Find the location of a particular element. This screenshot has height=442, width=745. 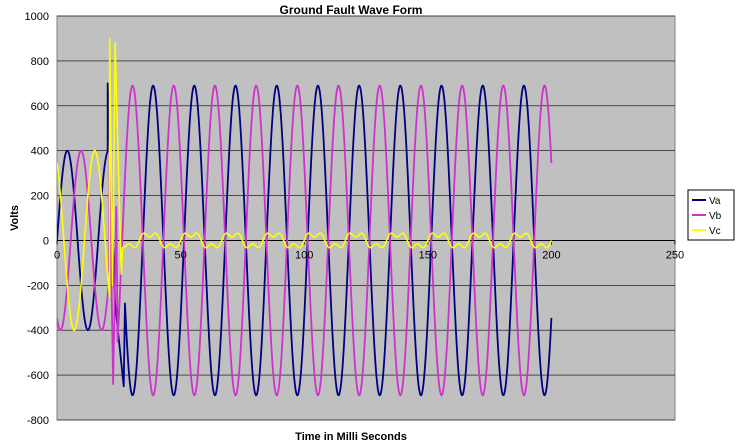

y-tick-label: -800 is located at coordinates (38, 421).